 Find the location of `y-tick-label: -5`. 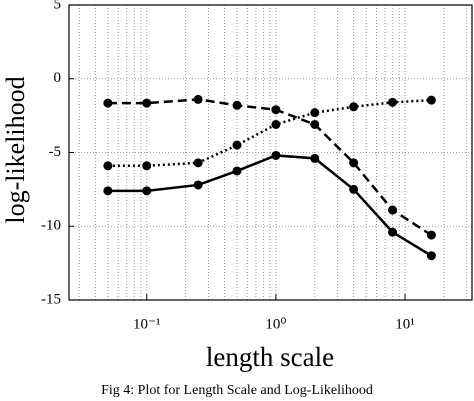

y-tick-label: -5 is located at coordinates (55, 152).